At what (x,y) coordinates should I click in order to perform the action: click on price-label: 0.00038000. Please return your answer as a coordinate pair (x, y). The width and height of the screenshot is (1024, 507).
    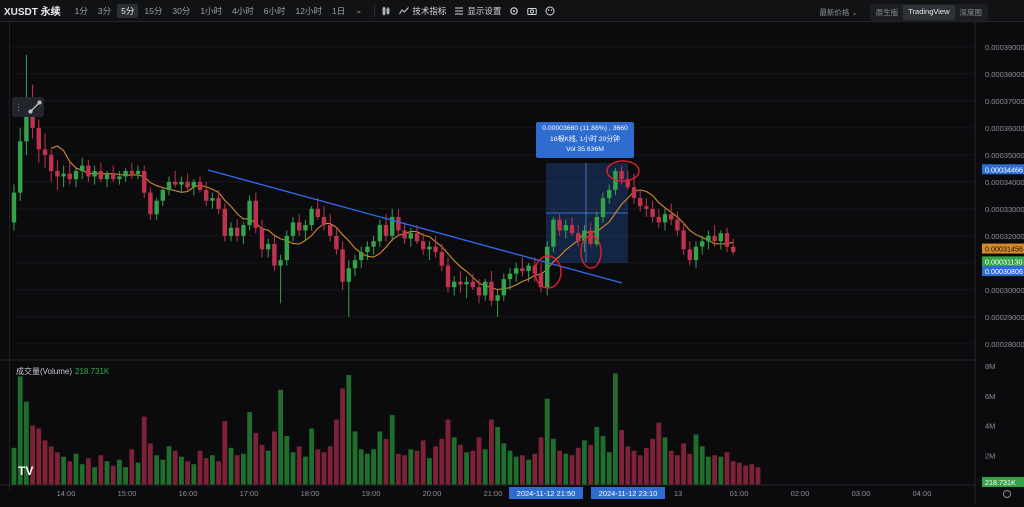
    Looking at the image, I should click on (1004, 74).